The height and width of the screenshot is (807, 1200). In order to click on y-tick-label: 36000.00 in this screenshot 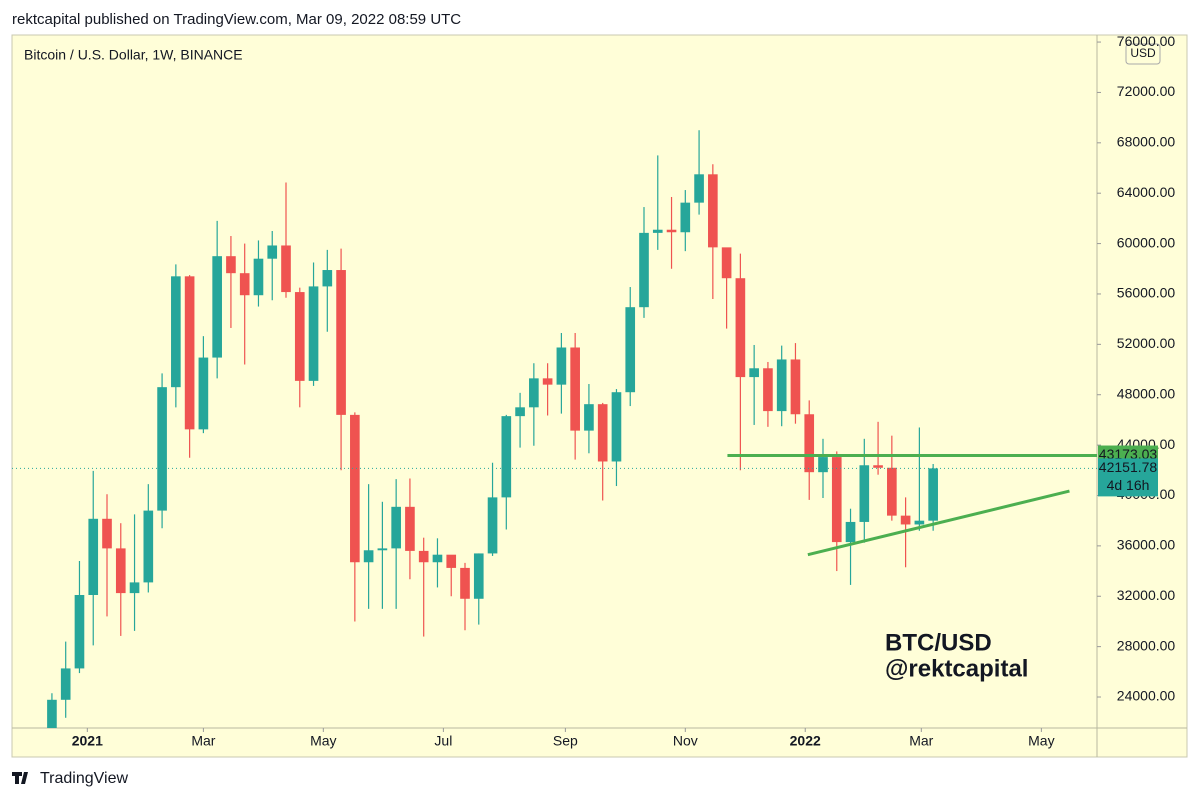, I will do `click(1146, 545)`.